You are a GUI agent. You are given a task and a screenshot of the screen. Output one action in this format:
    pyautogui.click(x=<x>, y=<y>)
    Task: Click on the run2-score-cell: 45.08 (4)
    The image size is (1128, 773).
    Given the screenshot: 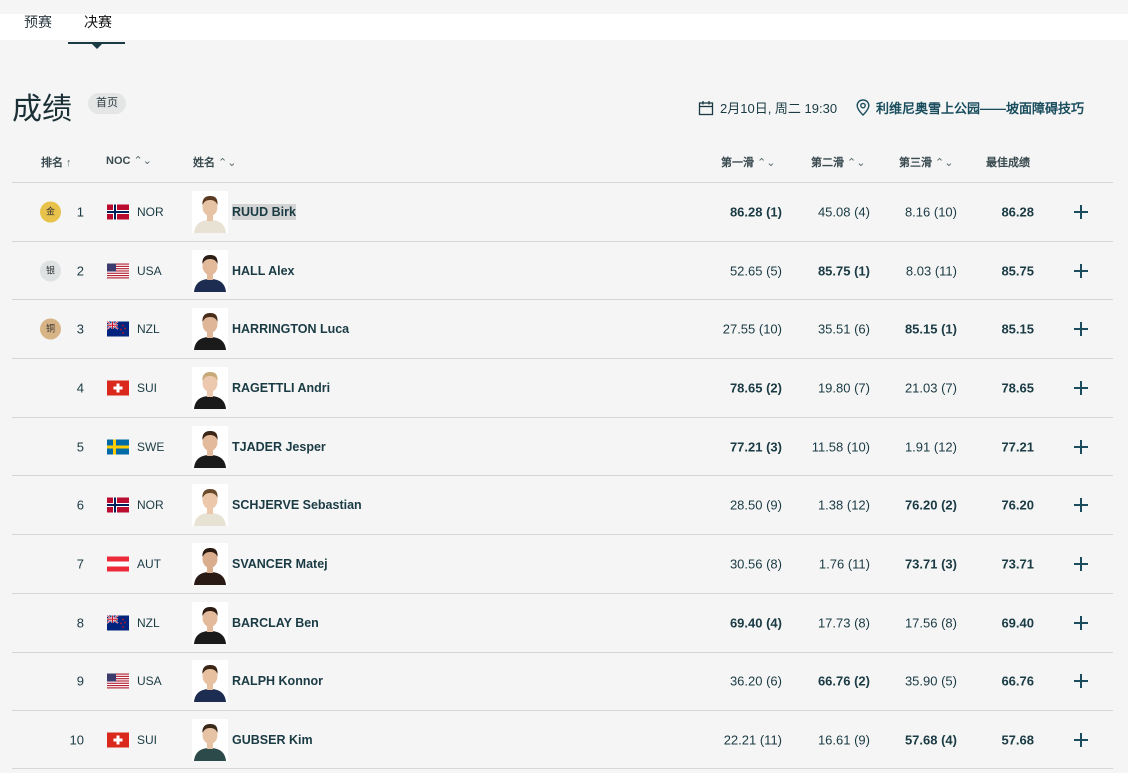 What is the action you would take?
    pyautogui.click(x=843, y=212)
    